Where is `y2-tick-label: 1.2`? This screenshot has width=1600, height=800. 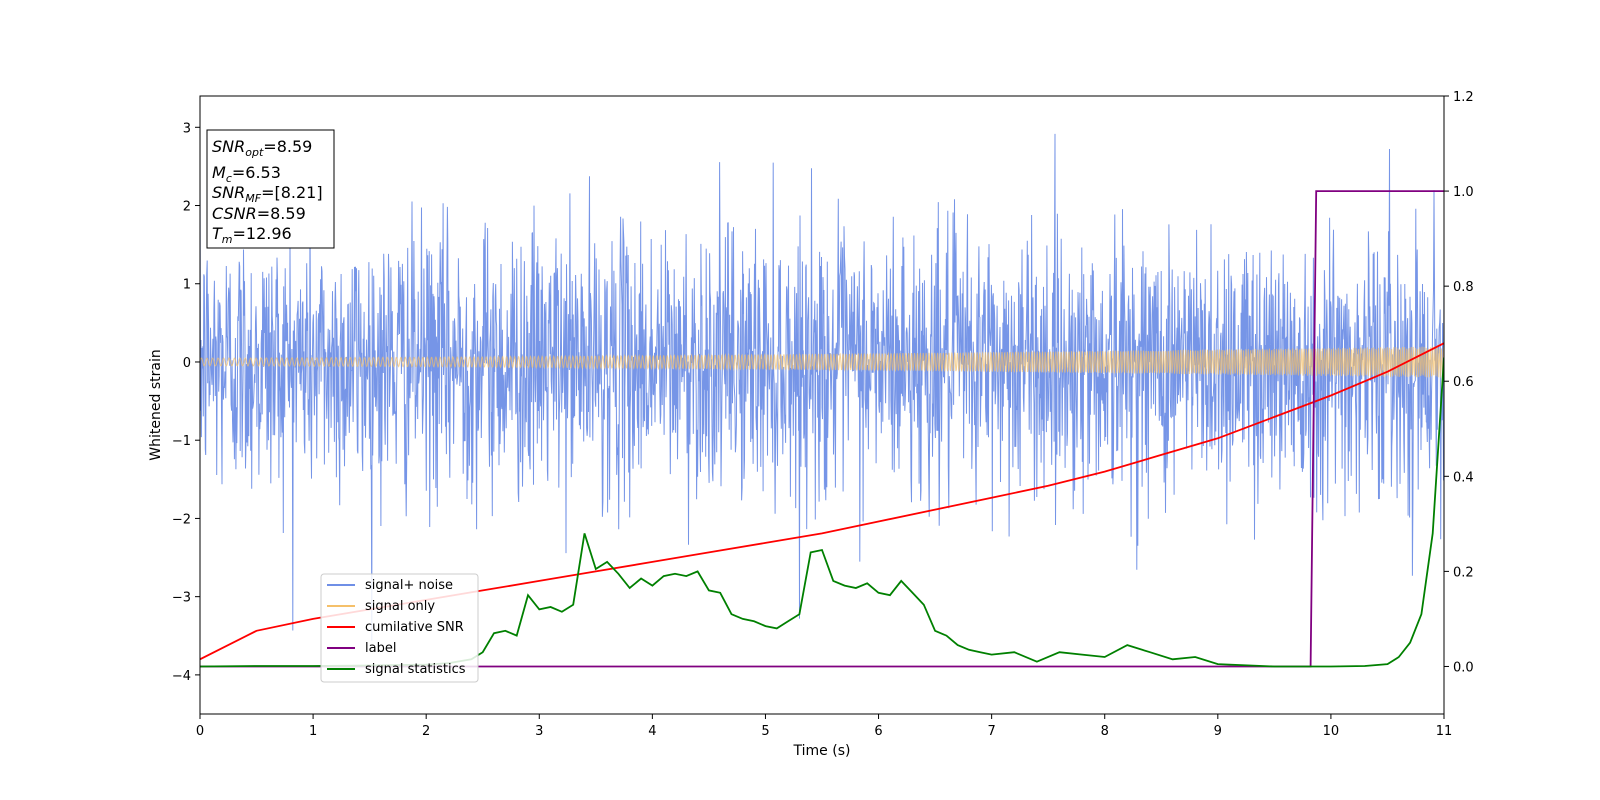
y2-tick-label: 1.2 is located at coordinates (1463, 97).